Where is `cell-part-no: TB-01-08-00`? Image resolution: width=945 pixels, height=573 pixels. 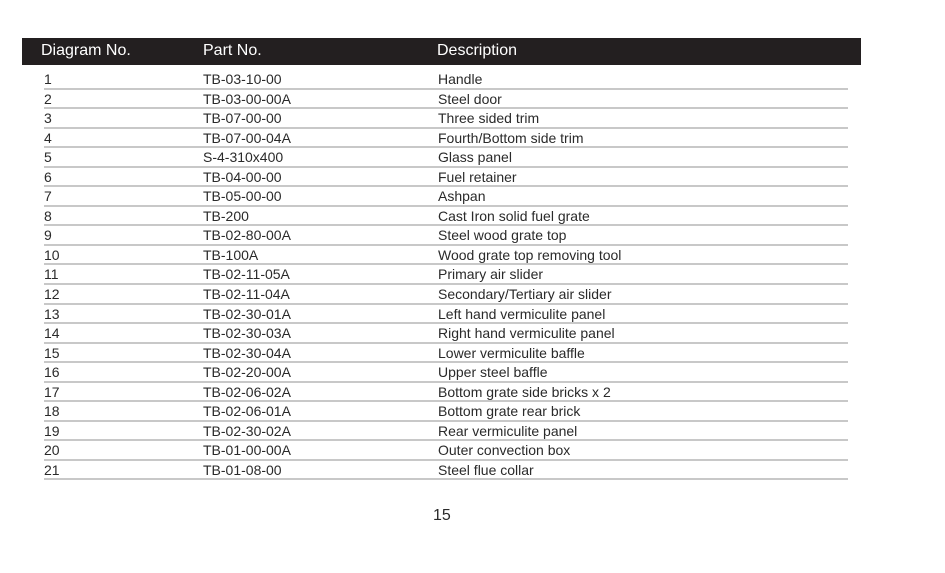
cell-part-no: TB-01-08-00 is located at coordinates (242, 469).